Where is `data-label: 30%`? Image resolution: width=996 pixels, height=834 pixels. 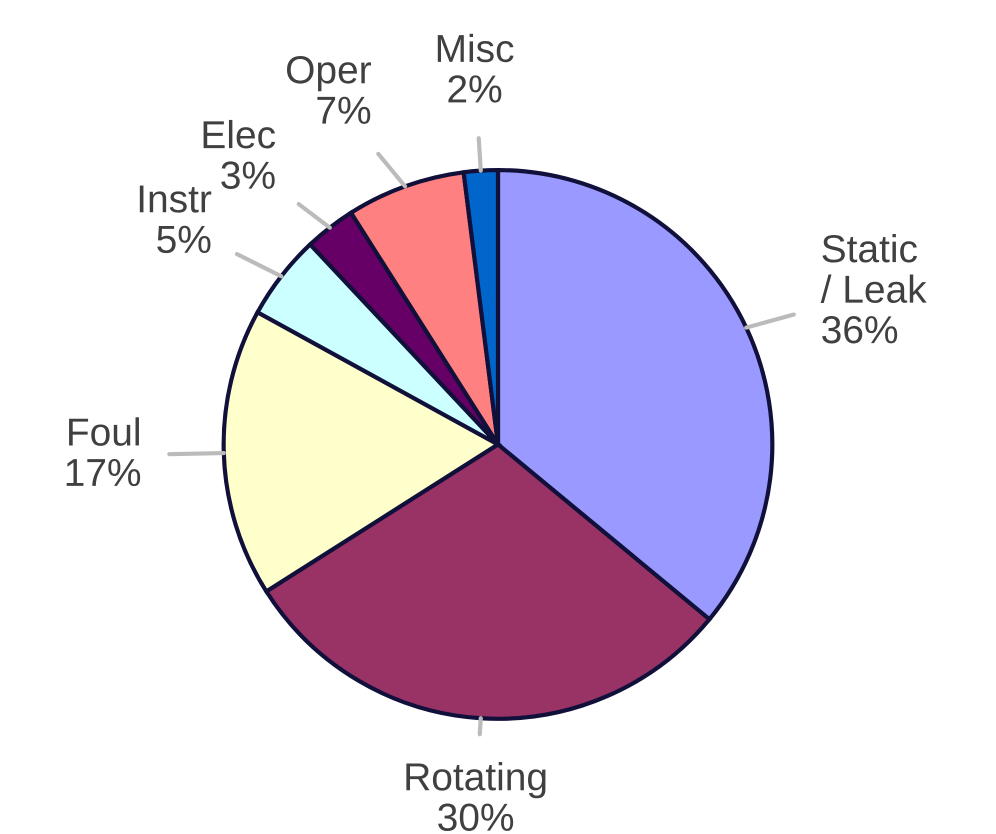
data-label: 30% is located at coordinates (476, 818).